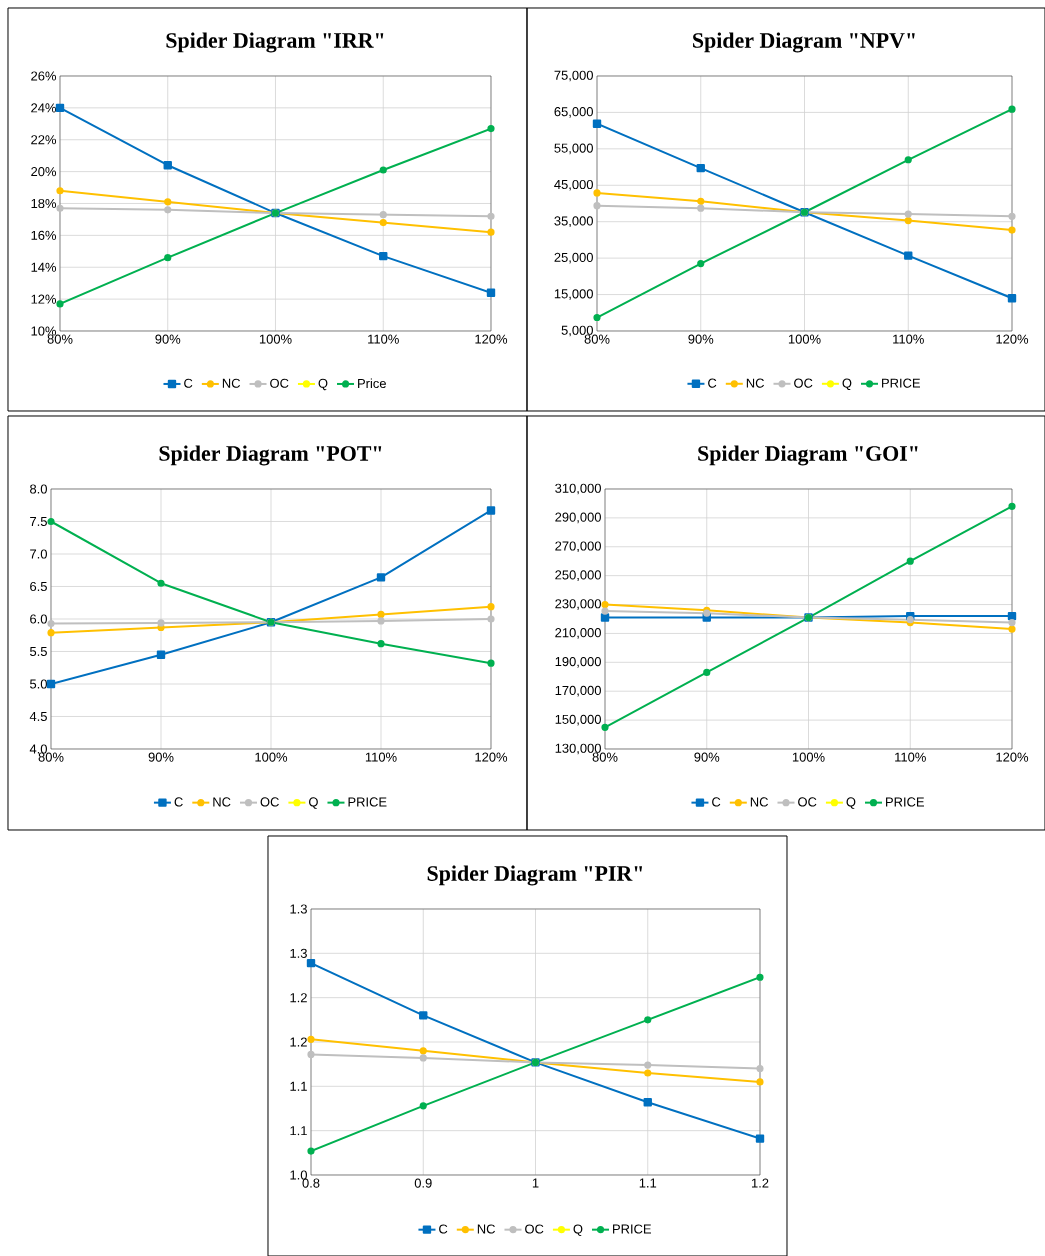 Image resolution: width=1045 pixels, height=1256 pixels. What do you see at coordinates (578, 489) in the screenshot?
I see `y-tick-label: 310,000` at bounding box center [578, 489].